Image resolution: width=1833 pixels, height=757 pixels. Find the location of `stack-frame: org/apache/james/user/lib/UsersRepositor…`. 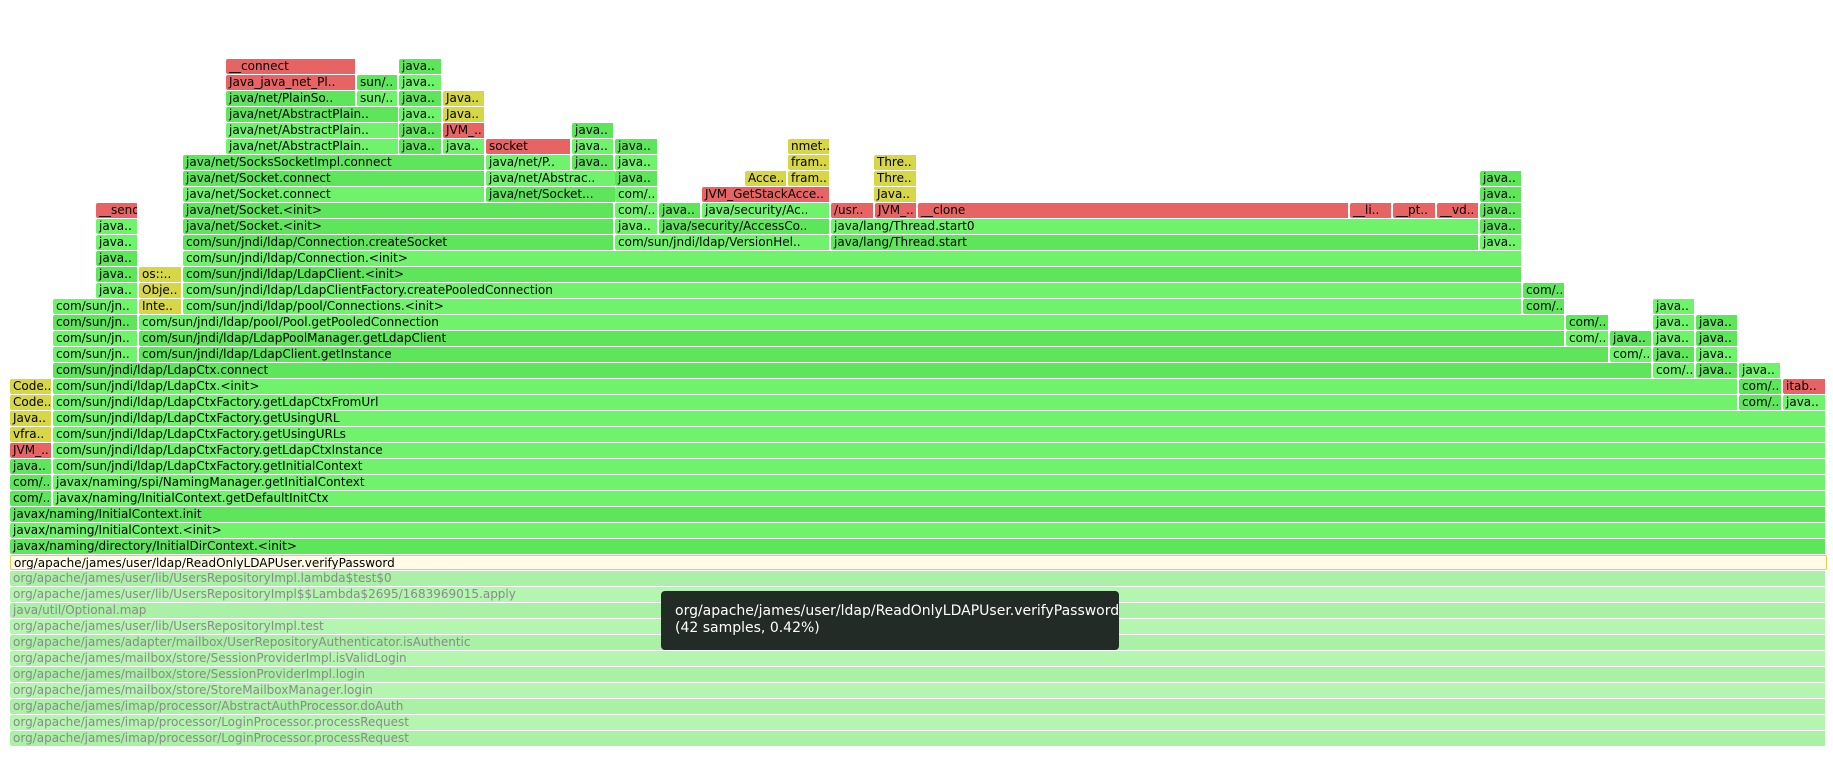

stack-frame: org/apache/james/user/lib/UsersRepositor… is located at coordinates (918, 578).